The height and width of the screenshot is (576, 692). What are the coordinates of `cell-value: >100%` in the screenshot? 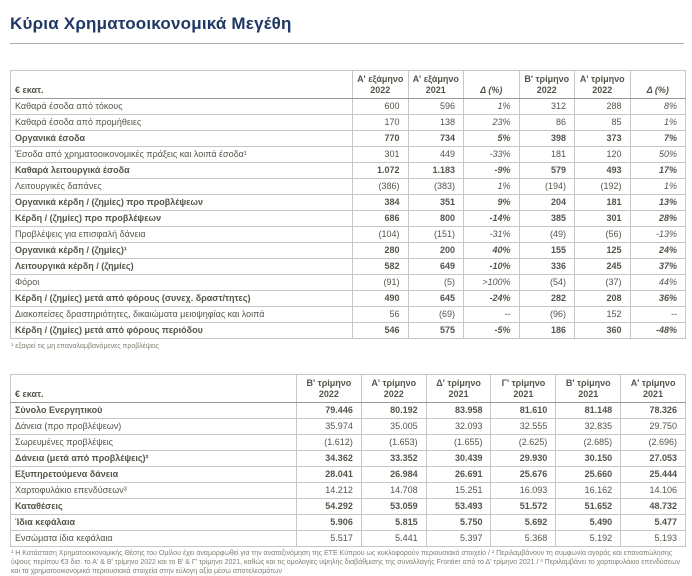 It's located at (491, 282).